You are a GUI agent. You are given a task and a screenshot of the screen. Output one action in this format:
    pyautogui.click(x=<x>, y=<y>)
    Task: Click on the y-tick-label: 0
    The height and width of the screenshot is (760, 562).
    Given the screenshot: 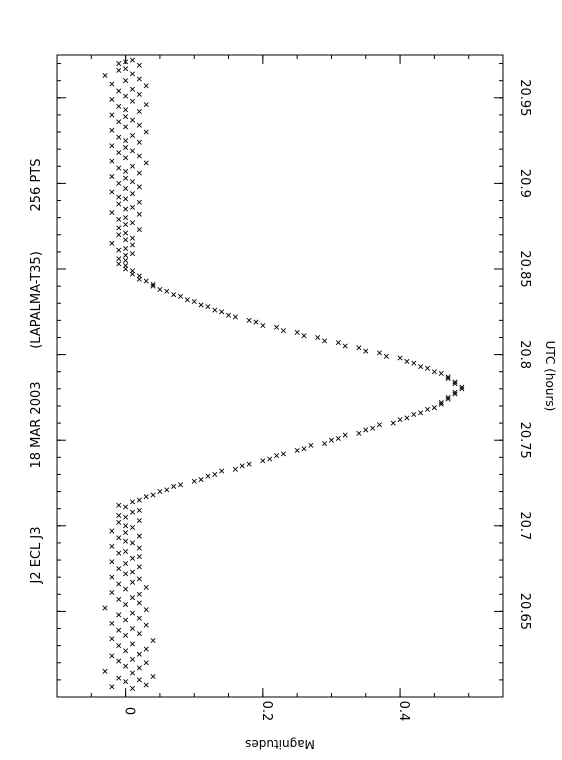 What is the action you would take?
    pyautogui.click(x=129, y=711)
    